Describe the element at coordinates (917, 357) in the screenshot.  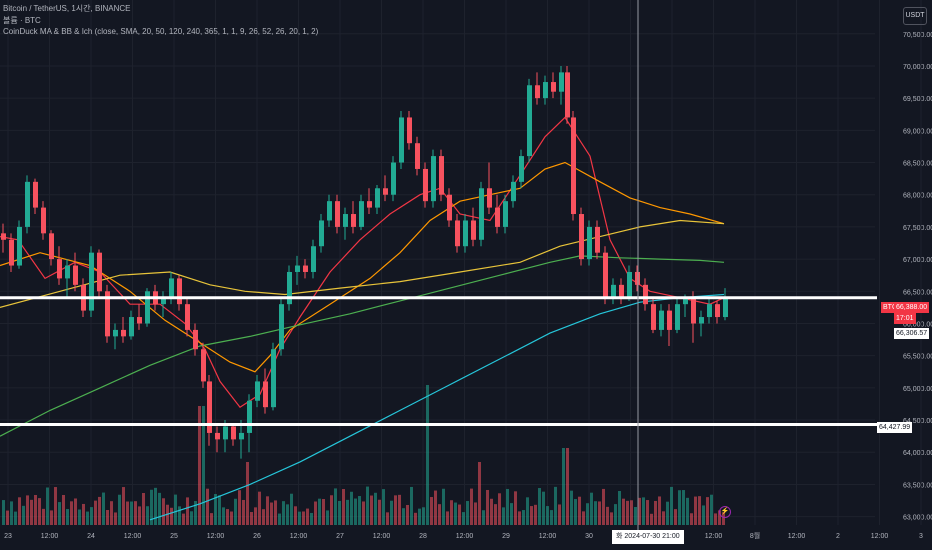
I see `y-tick-label: 65,500.00` at that location.